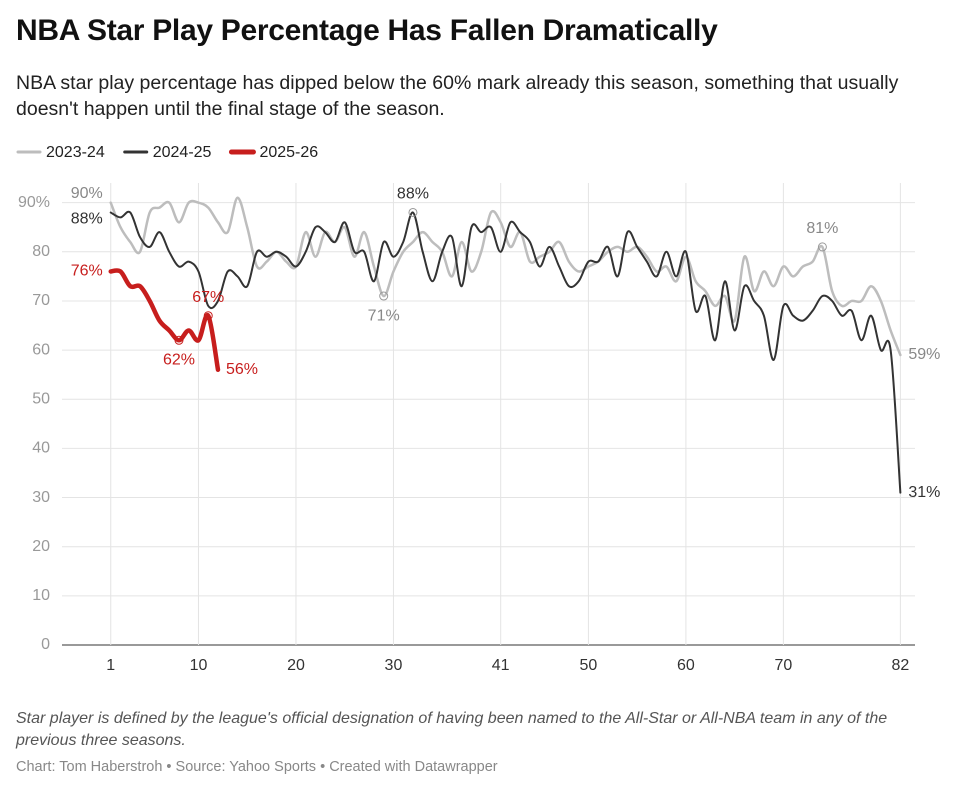 The image size is (960, 794). I want to click on series-line, so click(164, 320).